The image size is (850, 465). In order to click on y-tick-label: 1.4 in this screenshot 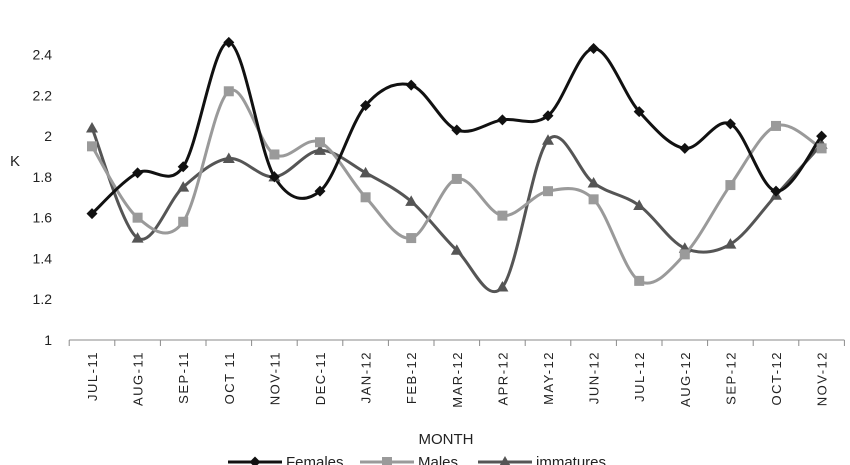, I will do `click(43, 258)`.